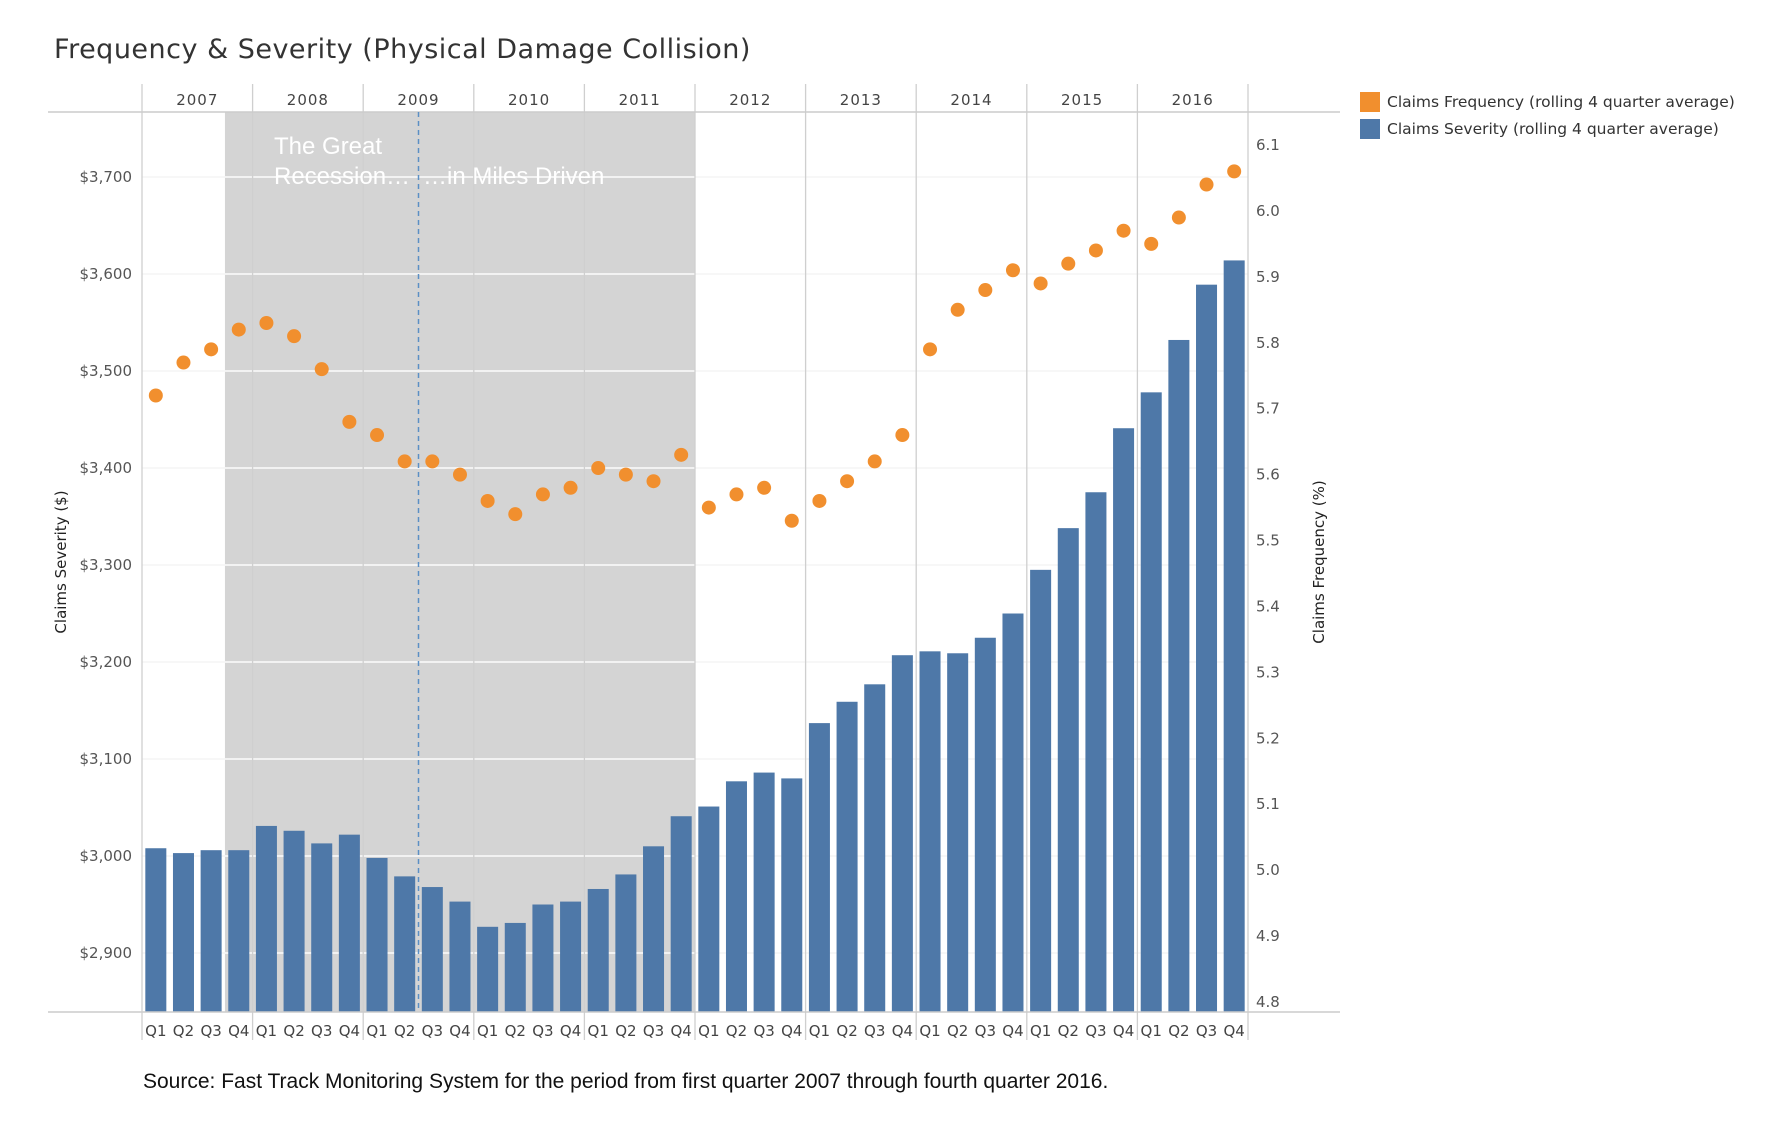 The width and height of the screenshot is (1788, 1140). I want to click on year-label: 2012, so click(750, 100).